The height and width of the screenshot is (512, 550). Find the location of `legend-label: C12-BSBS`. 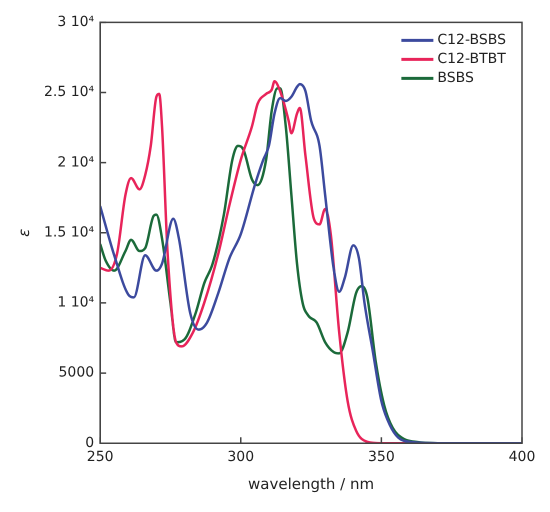

legend-label: C12-BSBS is located at coordinates (471, 40).